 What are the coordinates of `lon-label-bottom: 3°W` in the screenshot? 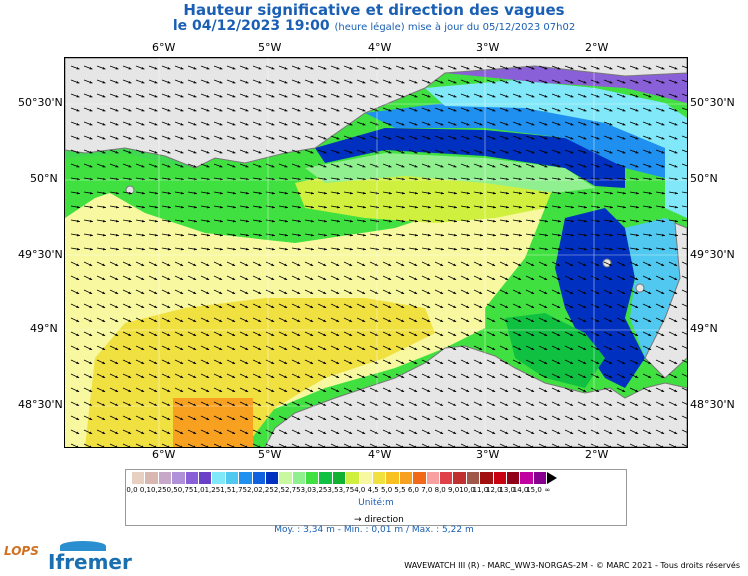 It's located at (488, 454).